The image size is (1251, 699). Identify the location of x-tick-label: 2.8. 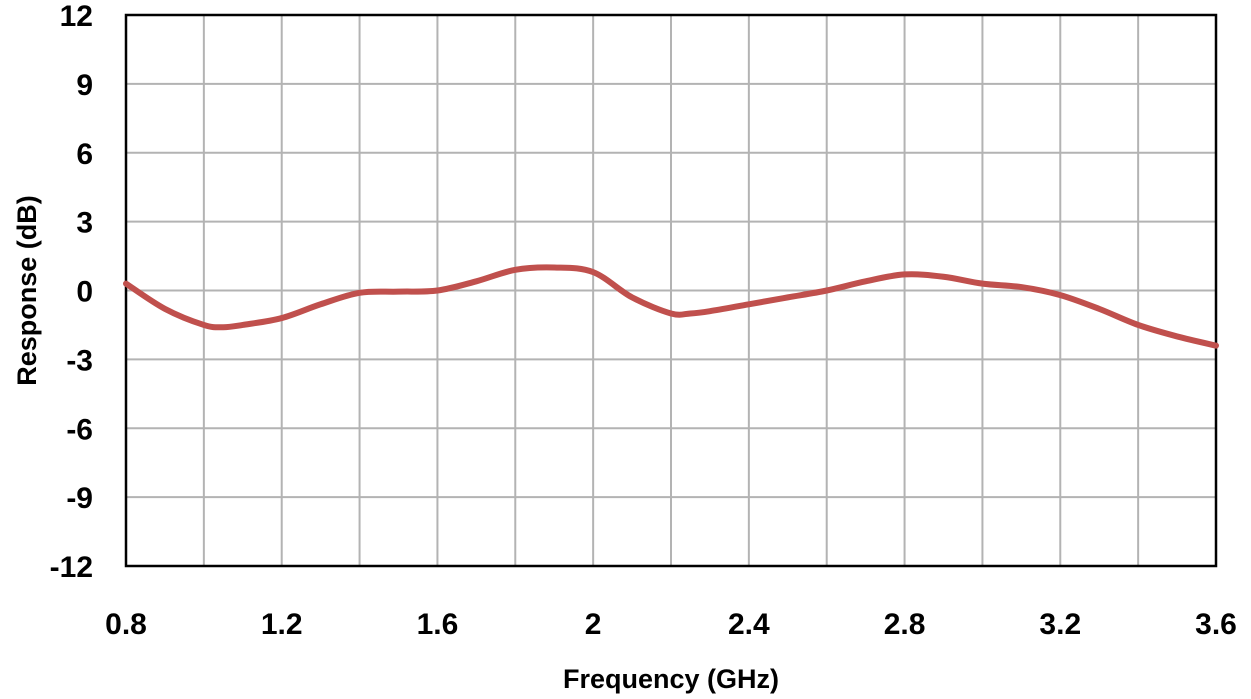
(905, 624).